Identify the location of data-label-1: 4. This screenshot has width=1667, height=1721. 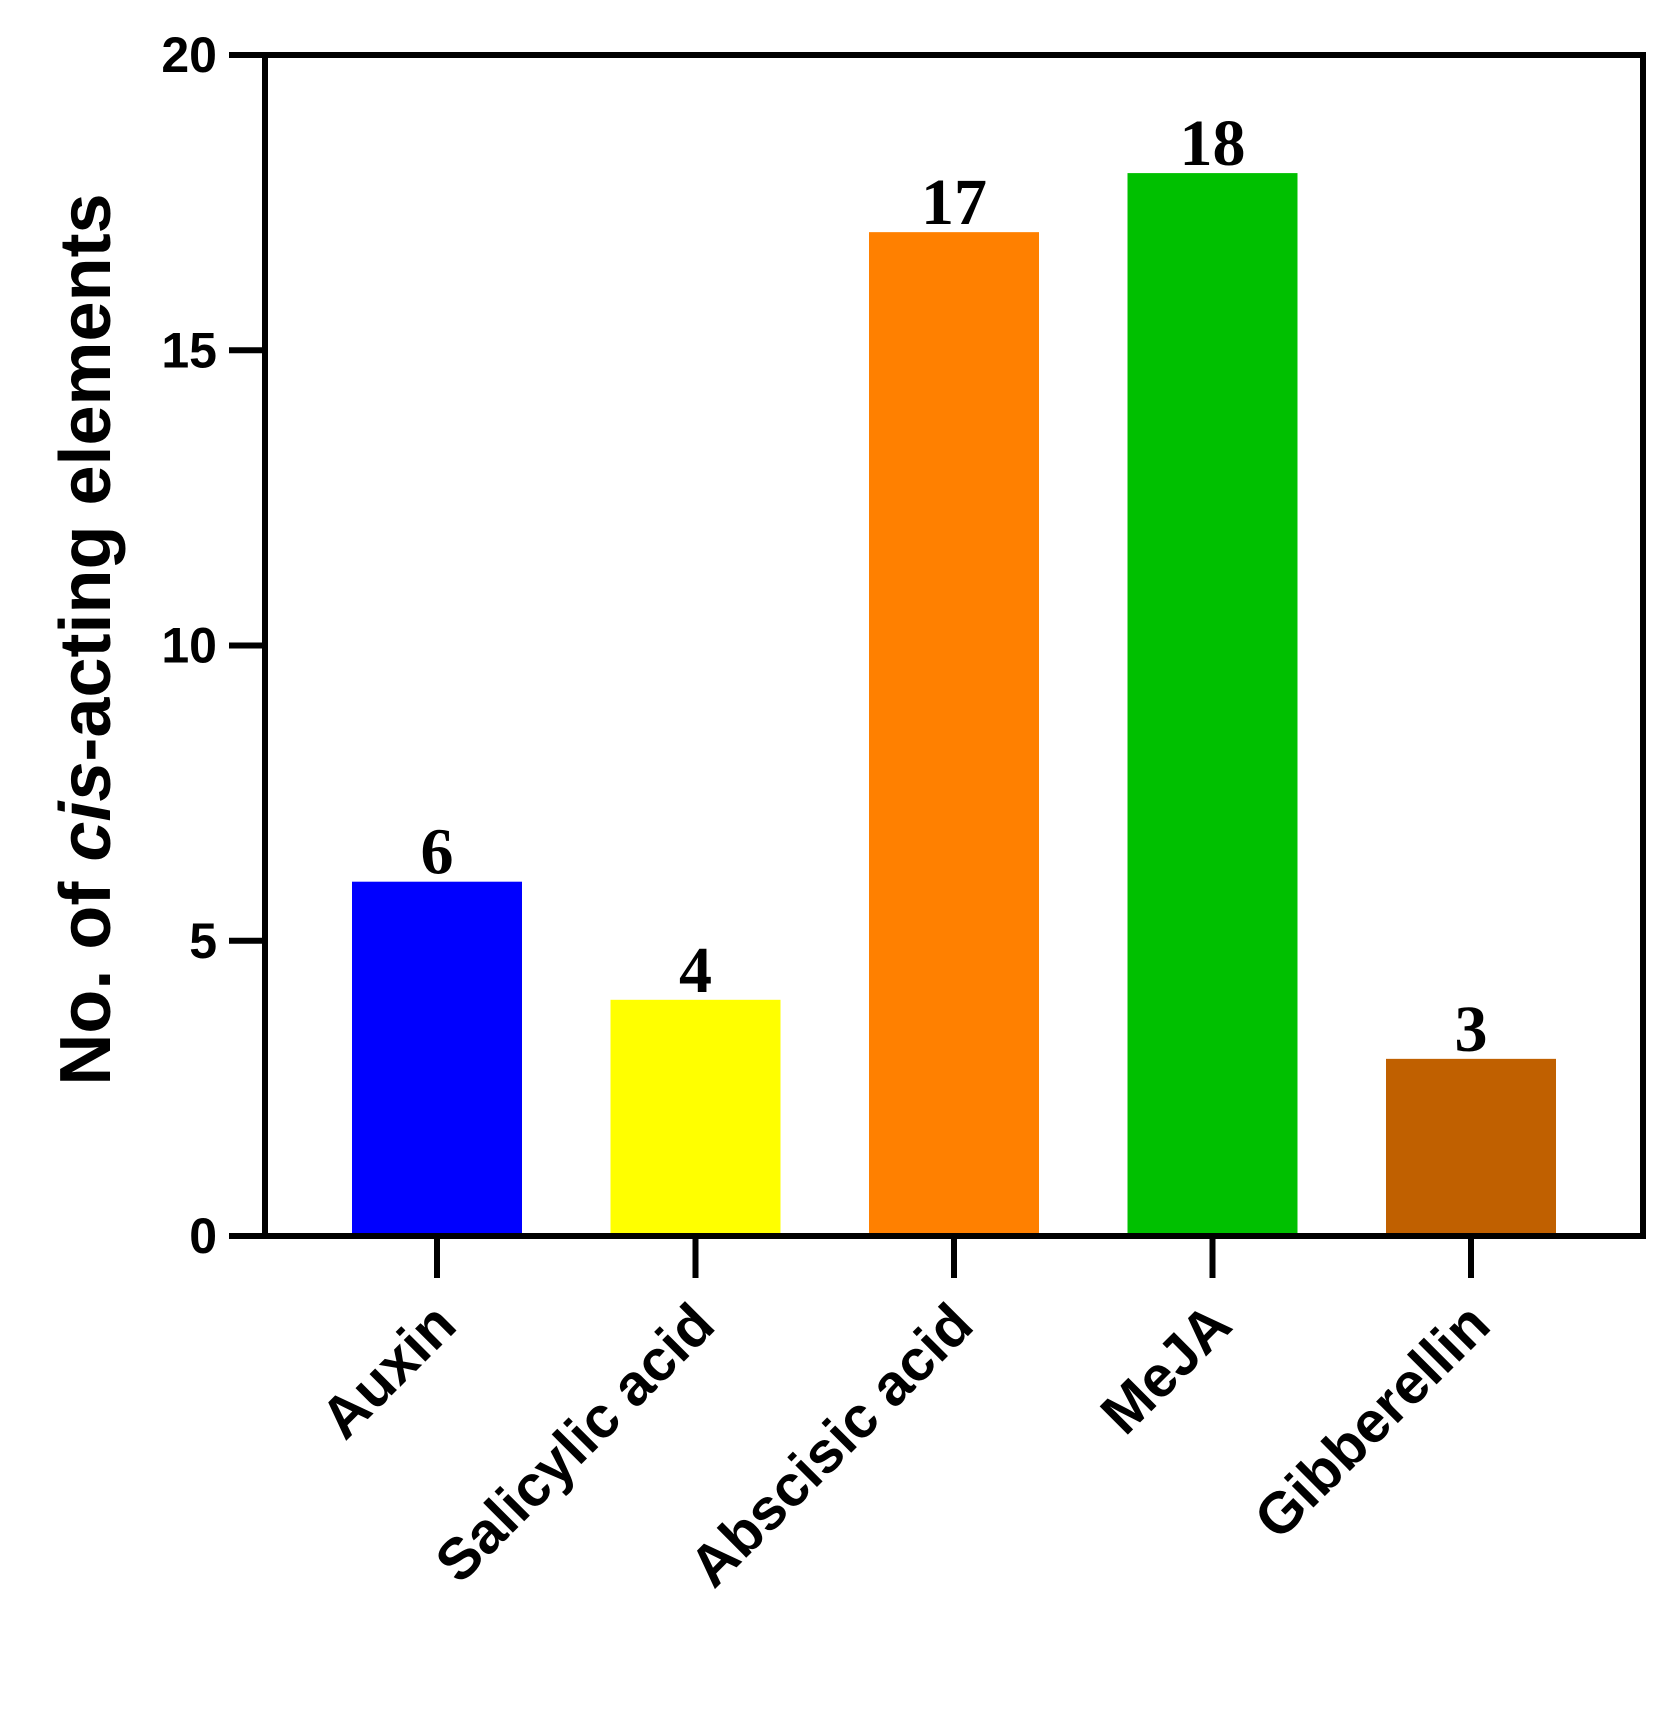
(695, 970).